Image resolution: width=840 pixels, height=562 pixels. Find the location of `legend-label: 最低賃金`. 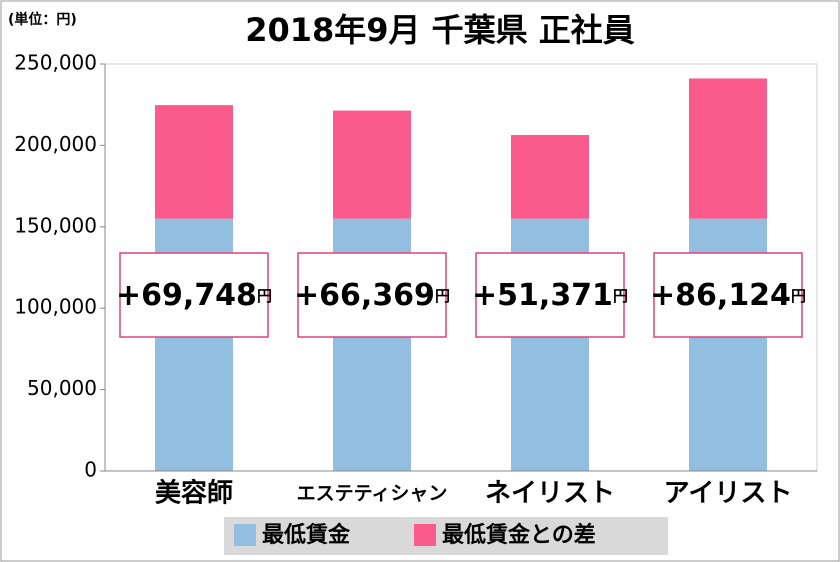

legend-label: 最低賃金 is located at coordinates (306, 535).